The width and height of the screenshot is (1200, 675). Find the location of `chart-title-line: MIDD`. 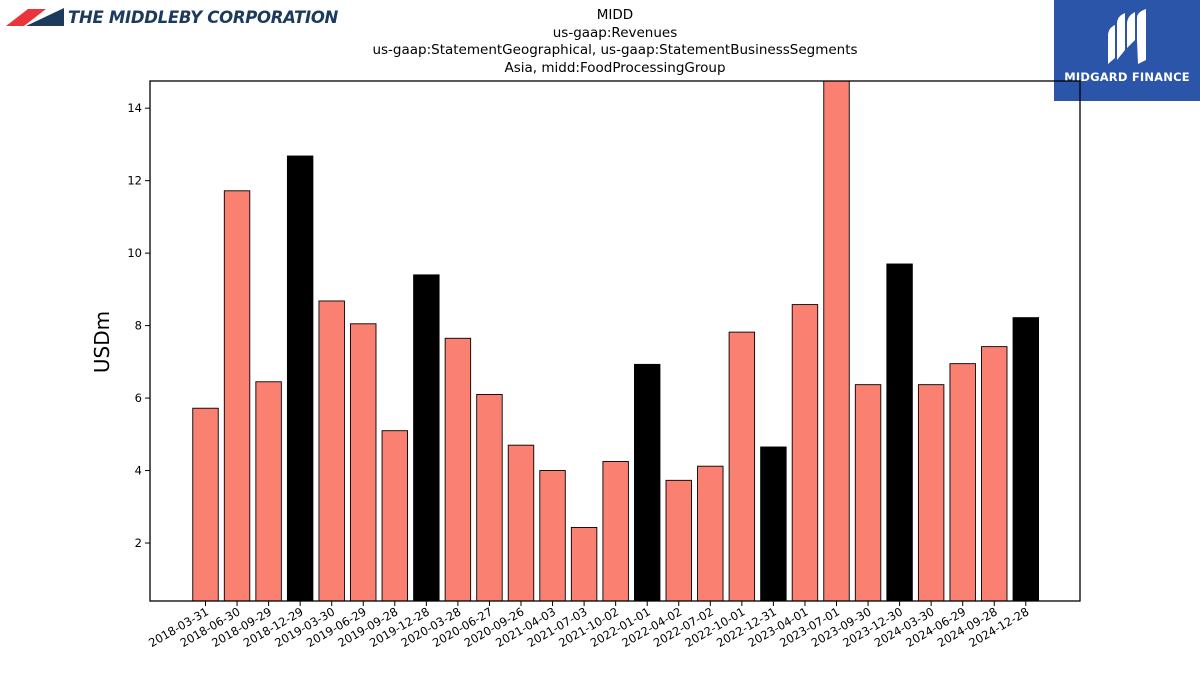

chart-title-line: MIDD is located at coordinates (615, 15).